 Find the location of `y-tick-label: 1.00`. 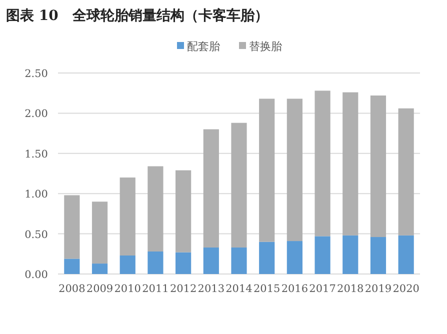

y-tick-label: 1.00 is located at coordinates (36, 194).